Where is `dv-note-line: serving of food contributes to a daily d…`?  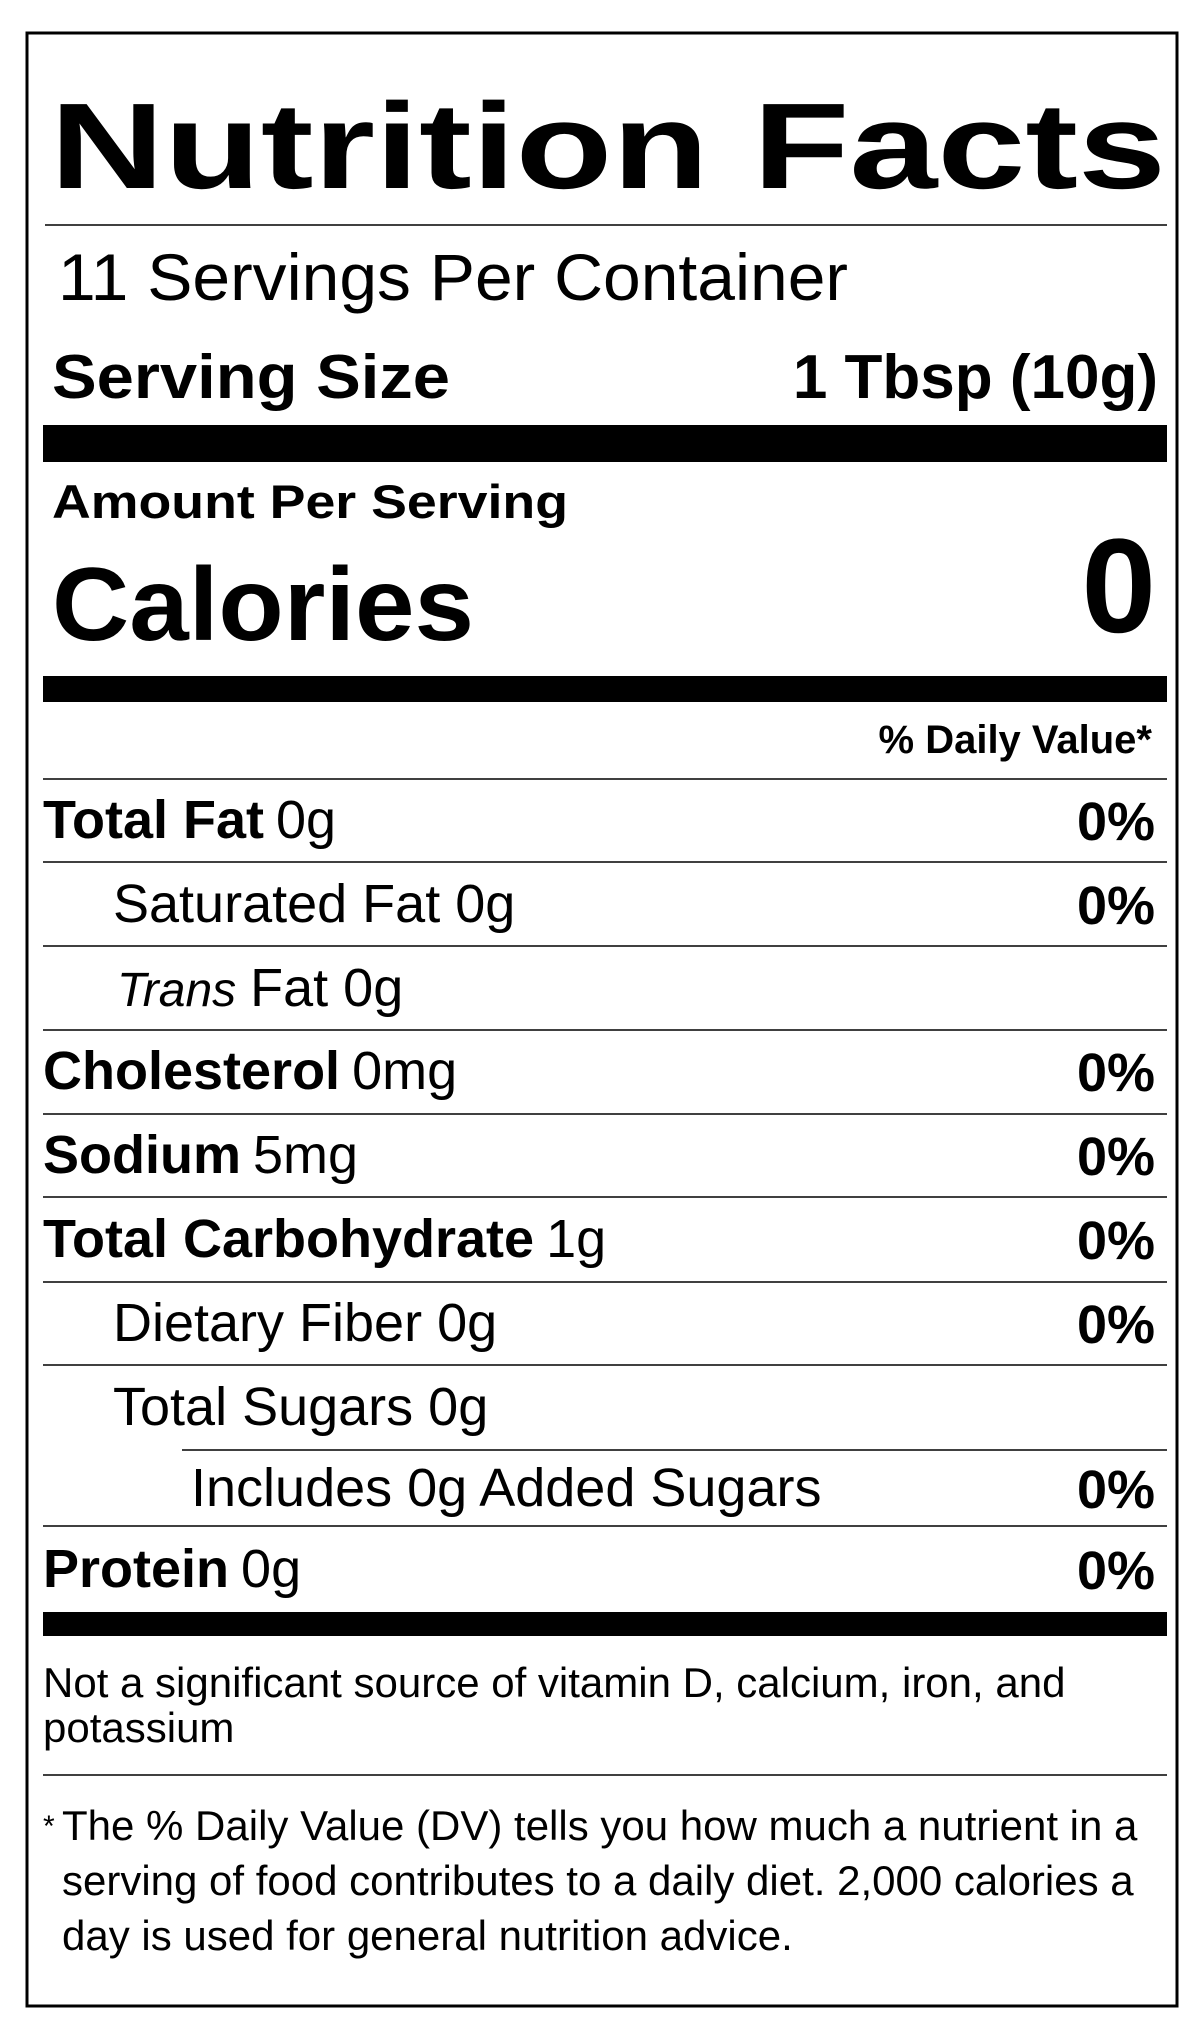
dv-note-line: serving of food contributes to a daily d… is located at coordinates (598, 1880).